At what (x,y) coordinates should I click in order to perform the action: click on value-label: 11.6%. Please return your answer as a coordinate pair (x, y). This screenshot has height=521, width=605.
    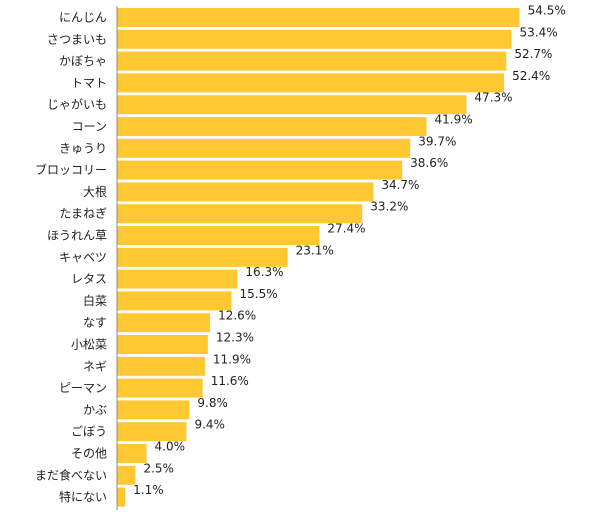
    Looking at the image, I should click on (230, 381).